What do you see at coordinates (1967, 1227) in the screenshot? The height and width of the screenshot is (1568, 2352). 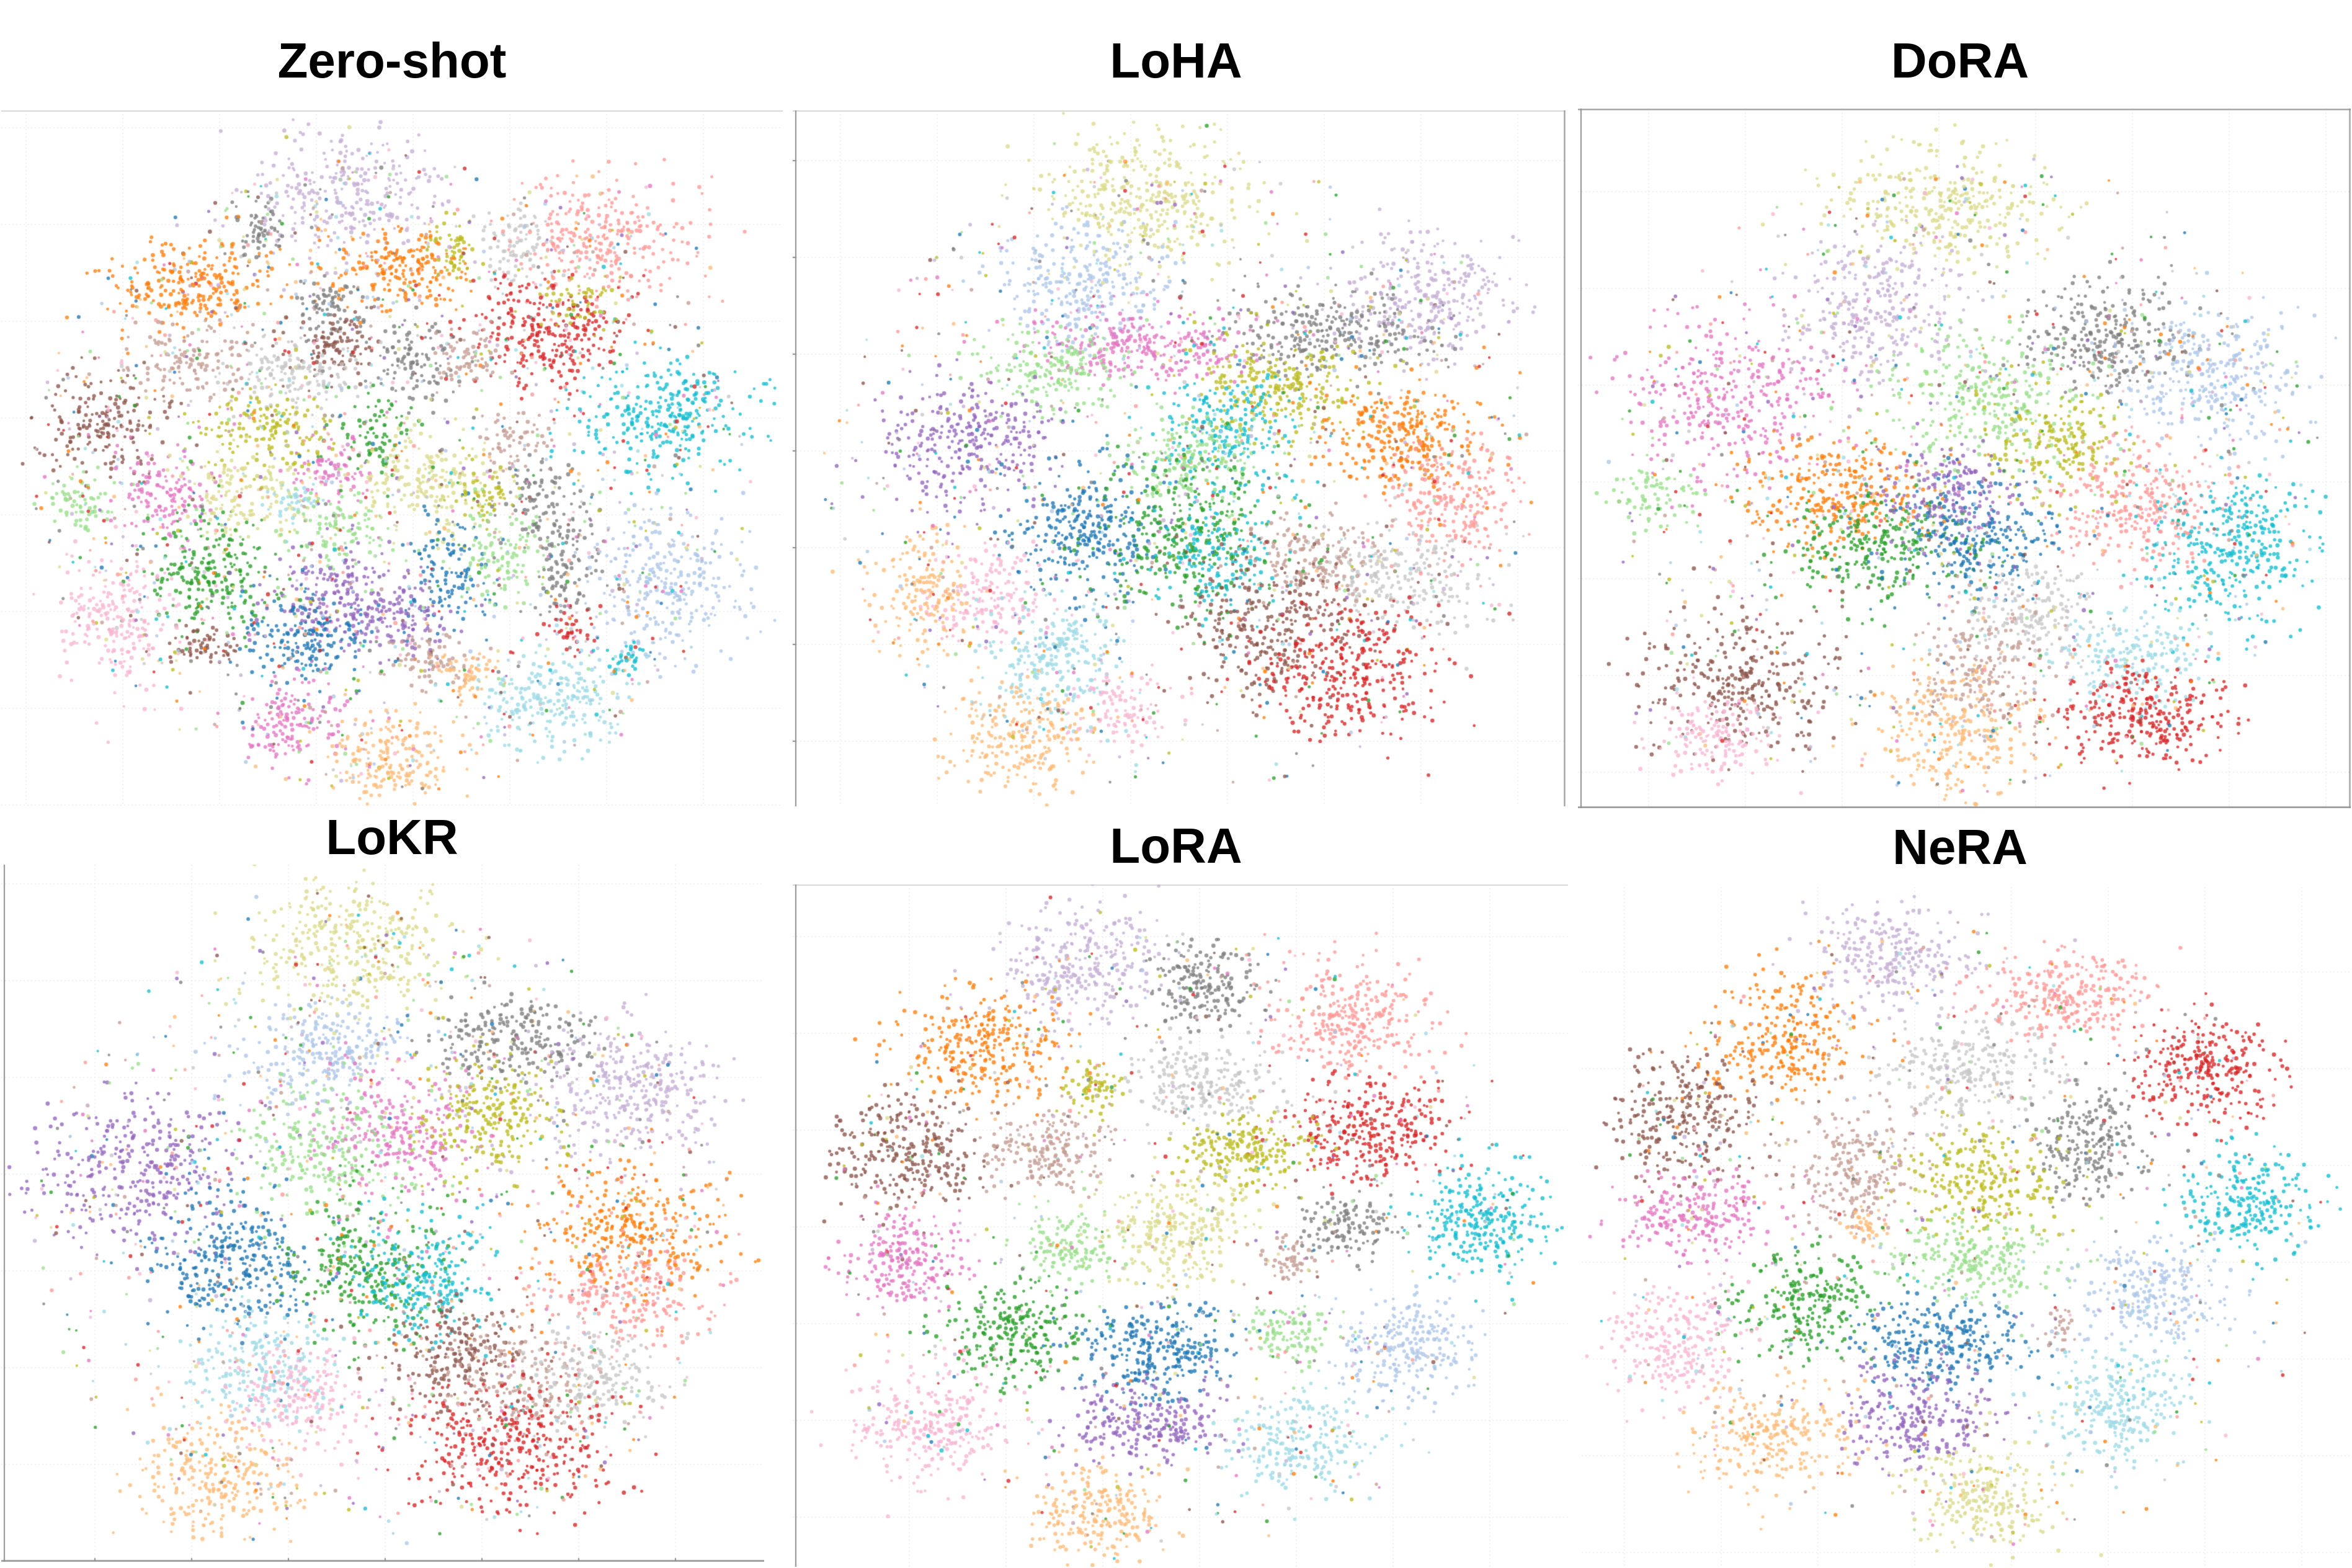 I see `scatter-plot-nera` at bounding box center [1967, 1227].